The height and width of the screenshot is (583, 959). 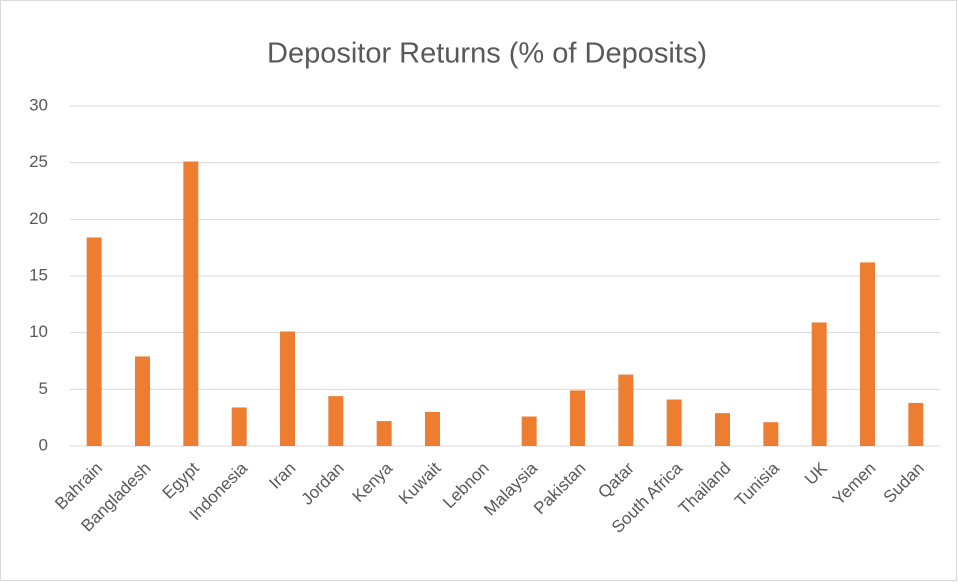 I want to click on y-tick-label: 5, so click(x=43, y=388).